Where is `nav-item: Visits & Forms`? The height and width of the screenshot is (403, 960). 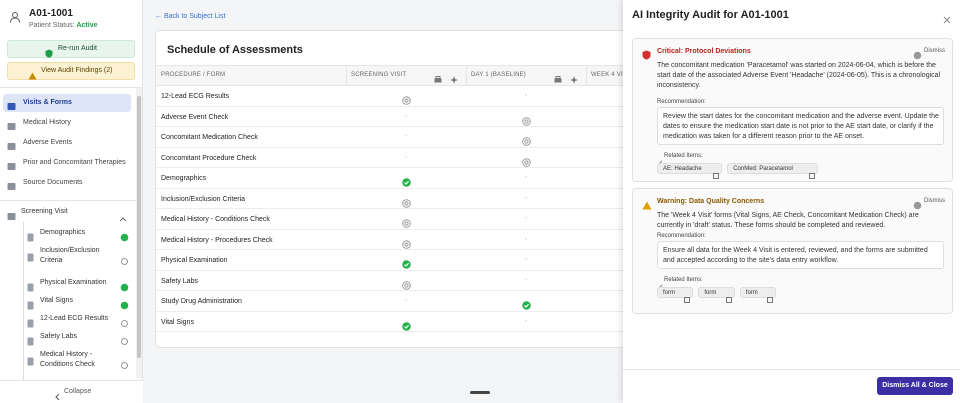 nav-item: Visits & Forms is located at coordinates (67, 103).